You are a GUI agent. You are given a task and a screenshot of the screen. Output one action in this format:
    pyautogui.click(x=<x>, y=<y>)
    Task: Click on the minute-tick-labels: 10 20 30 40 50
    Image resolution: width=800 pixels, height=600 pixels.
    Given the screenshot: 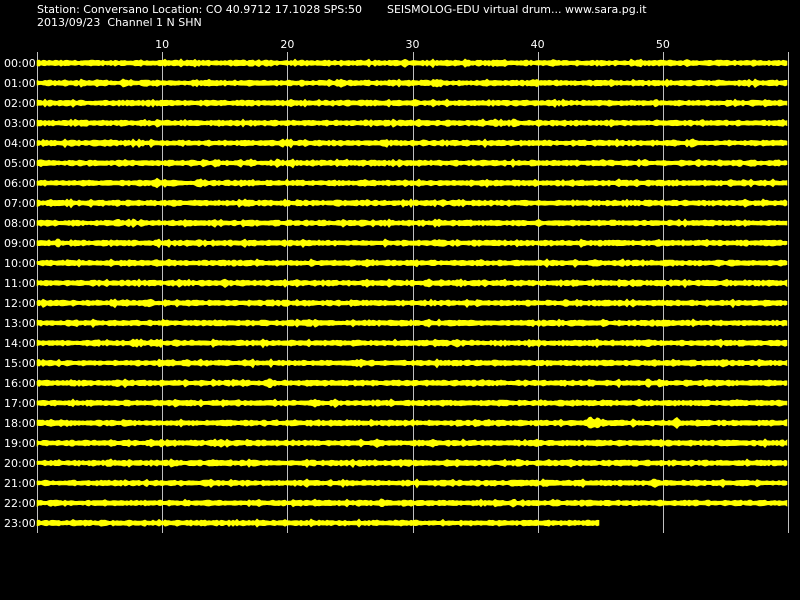 What is the action you would take?
    pyautogui.click(x=412, y=44)
    